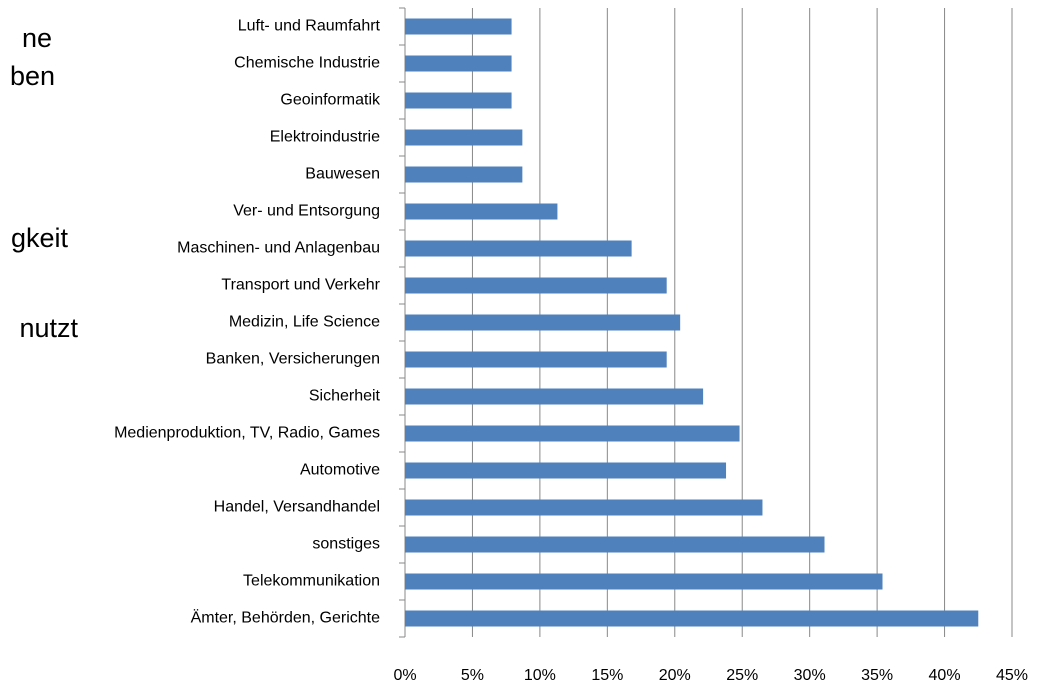 Image resolution: width=1052 pixels, height=687 pixels. I want to click on background-text: gkeit, so click(40, 238).